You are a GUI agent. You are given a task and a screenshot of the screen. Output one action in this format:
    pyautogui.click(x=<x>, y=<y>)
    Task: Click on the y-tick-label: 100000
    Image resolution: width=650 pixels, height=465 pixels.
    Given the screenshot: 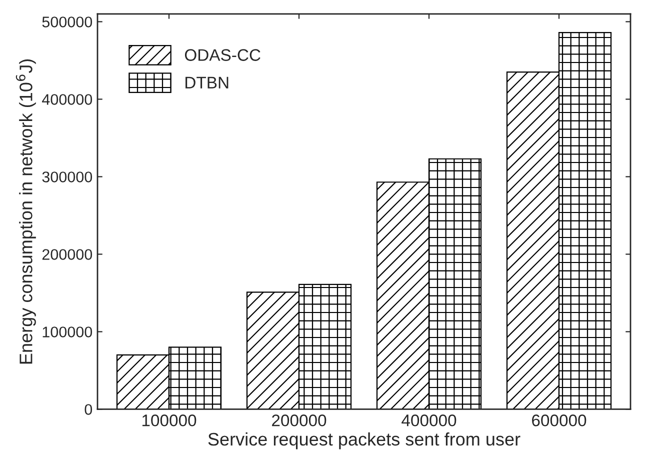 What is the action you would take?
    pyautogui.click(x=67, y=332)
    